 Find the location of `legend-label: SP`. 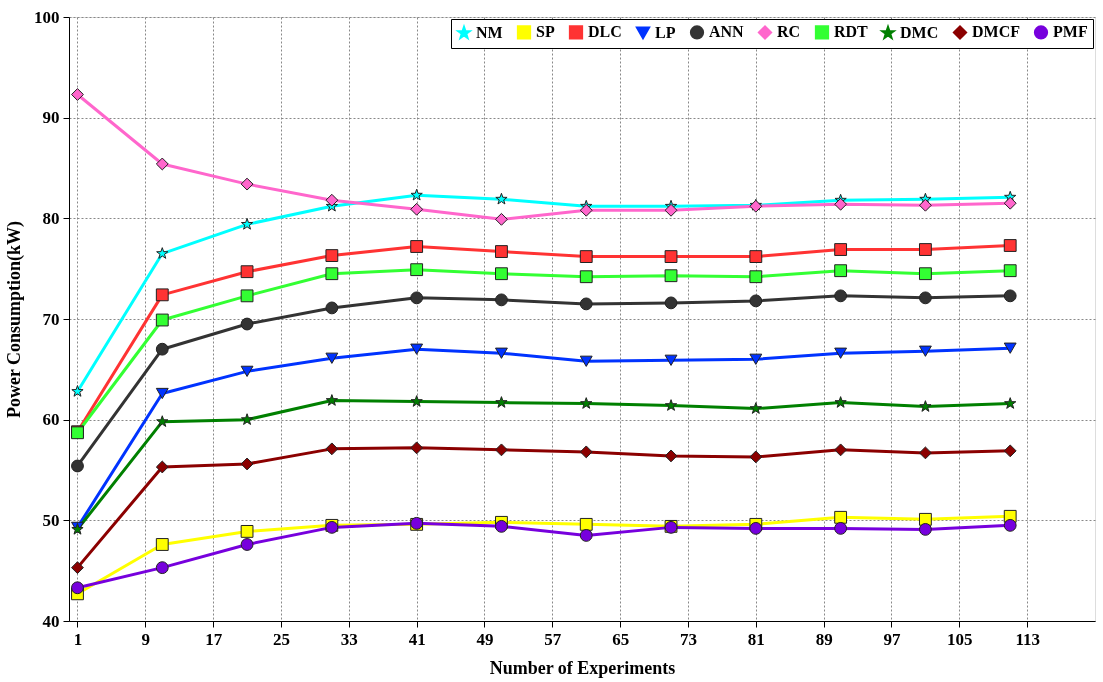

legend-label: SP is located at coordinates (545, 32).